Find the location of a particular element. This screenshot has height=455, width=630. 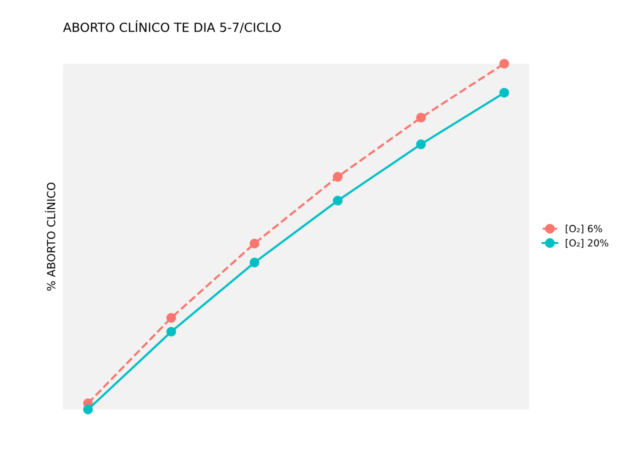

legend-label: [O₂] 6% is located at coordinates (584, 229).